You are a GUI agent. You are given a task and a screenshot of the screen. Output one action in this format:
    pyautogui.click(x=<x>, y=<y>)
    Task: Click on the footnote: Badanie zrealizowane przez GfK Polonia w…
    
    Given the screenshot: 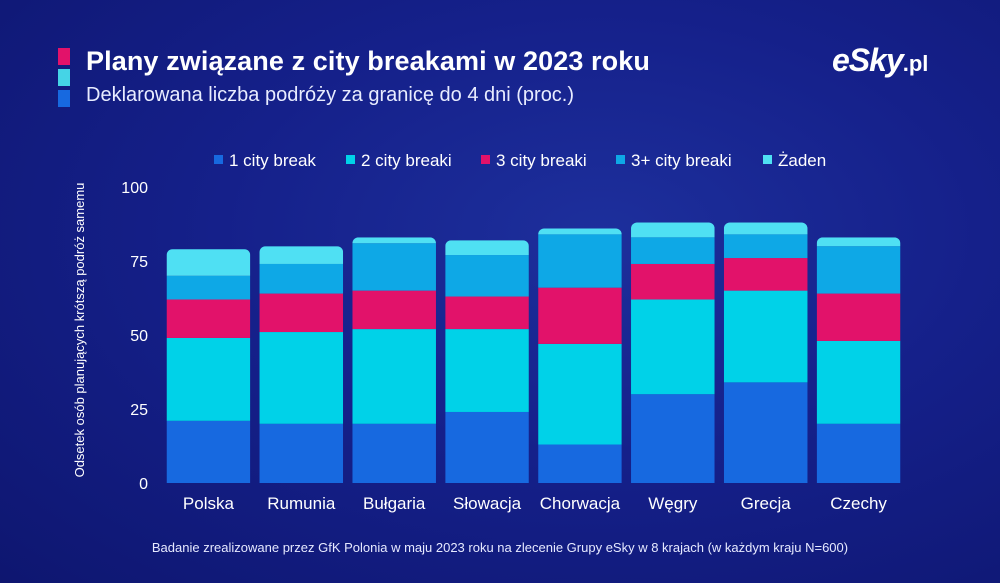 What is the action you would take?
    pyautogui.click(x=500, y=547)
    